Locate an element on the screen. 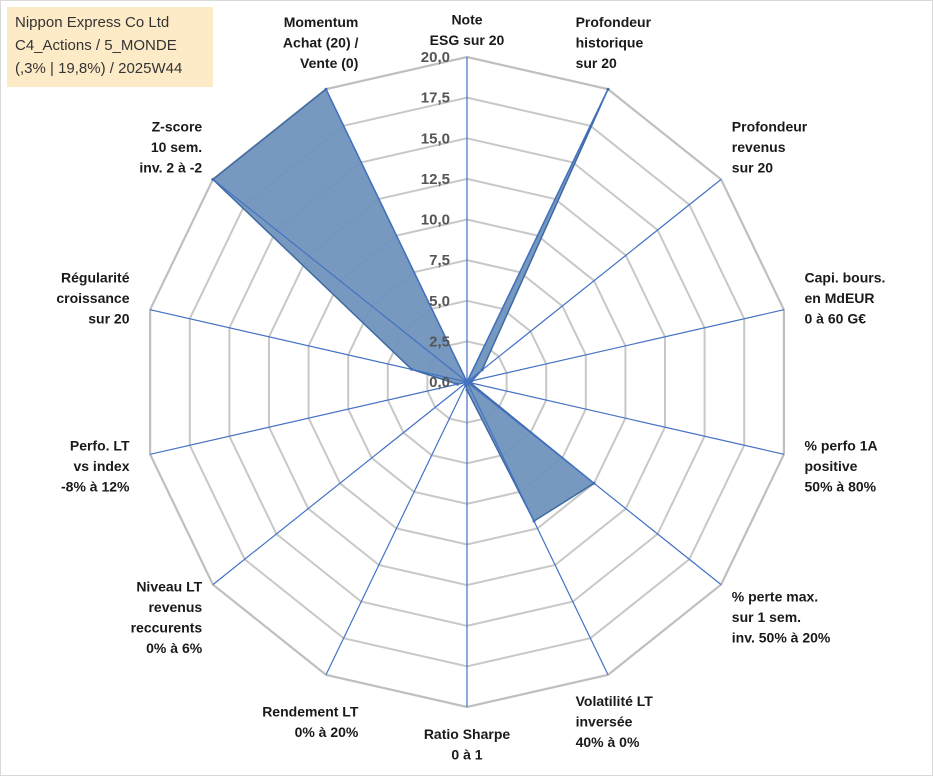  category-label-line: inv. 2 à -2 is located at coordinates (170, 167).